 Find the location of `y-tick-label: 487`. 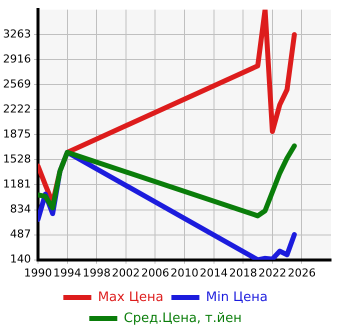

y-tick-label: 487 is located at coordinates (20, 234).